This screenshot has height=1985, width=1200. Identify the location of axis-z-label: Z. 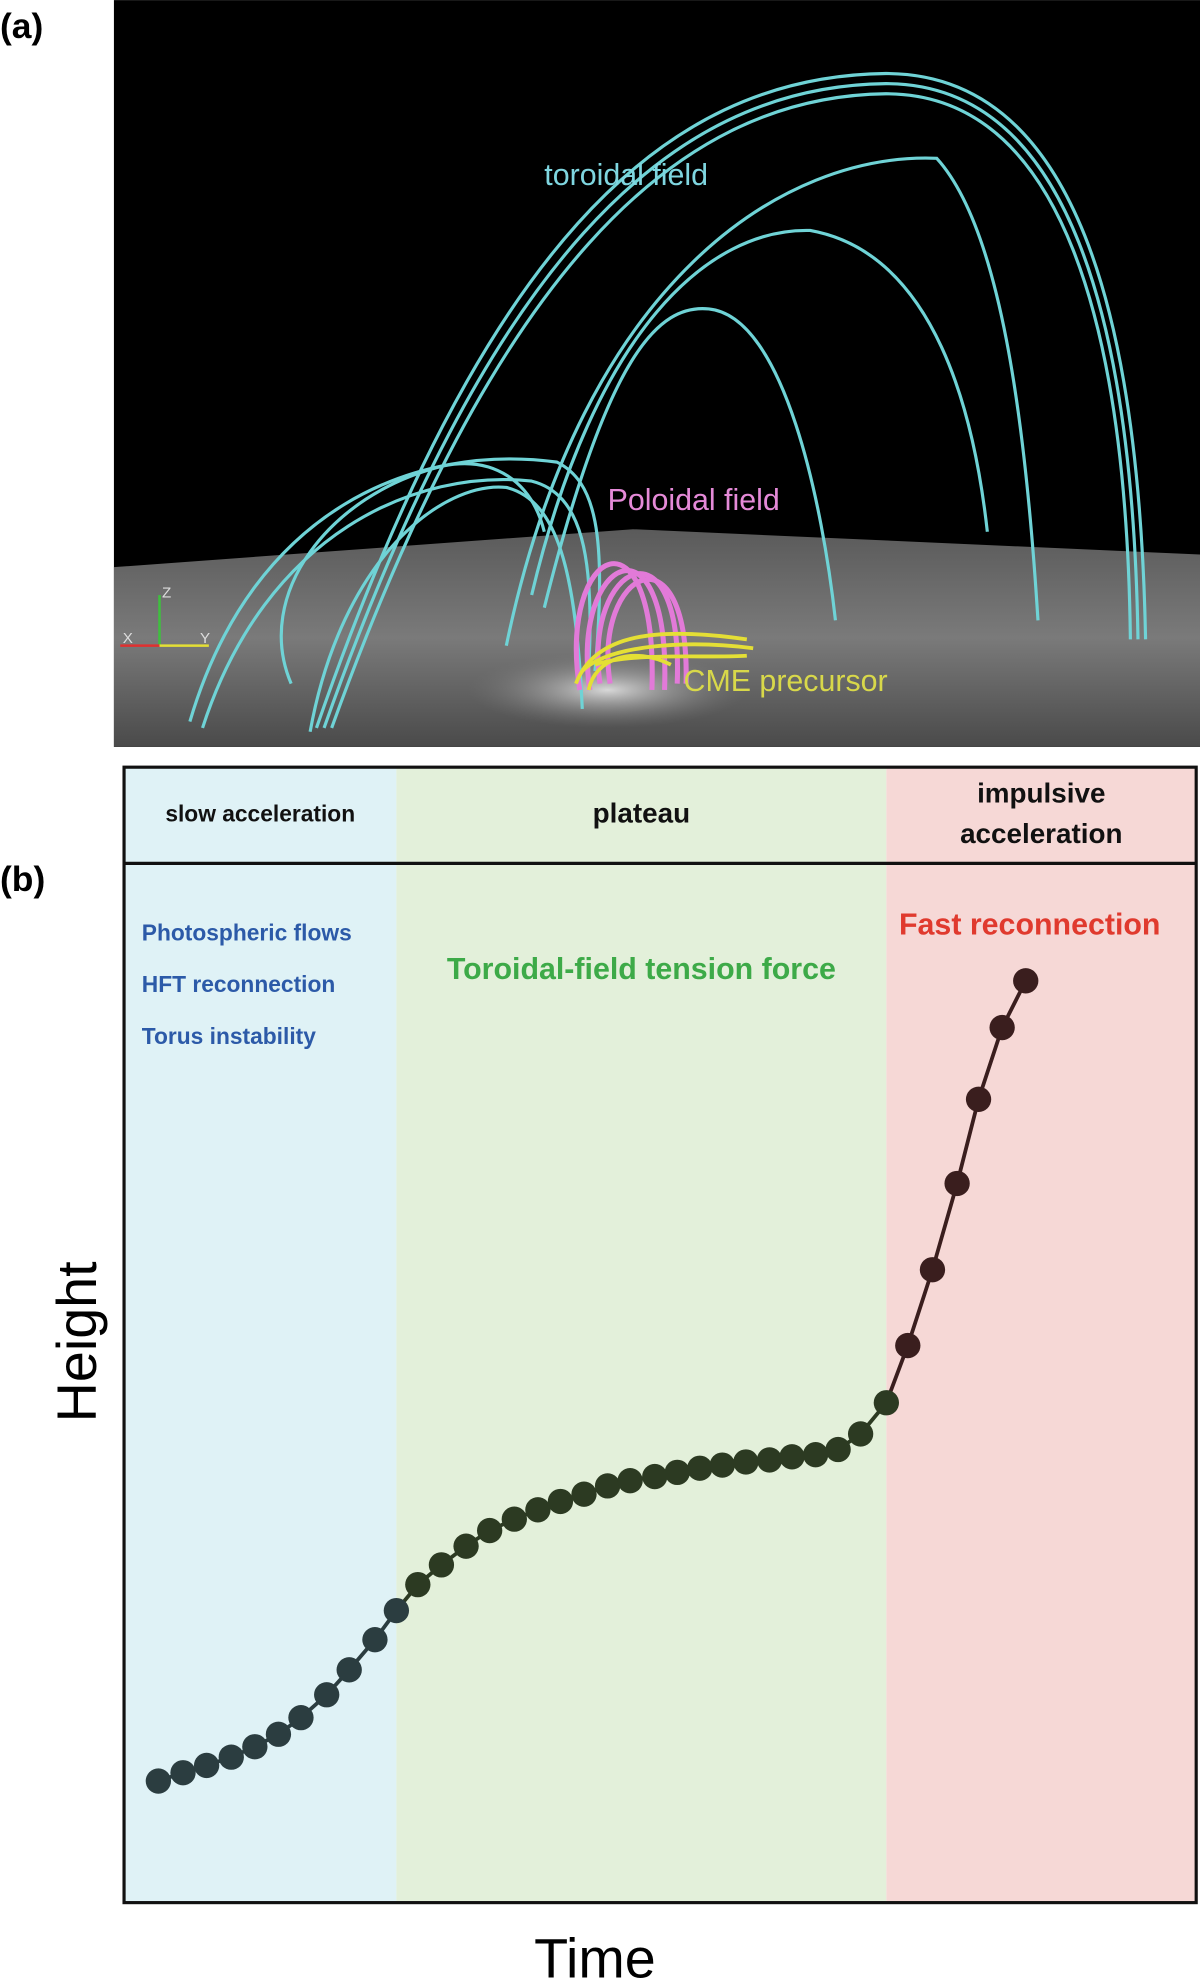
(166, 593).